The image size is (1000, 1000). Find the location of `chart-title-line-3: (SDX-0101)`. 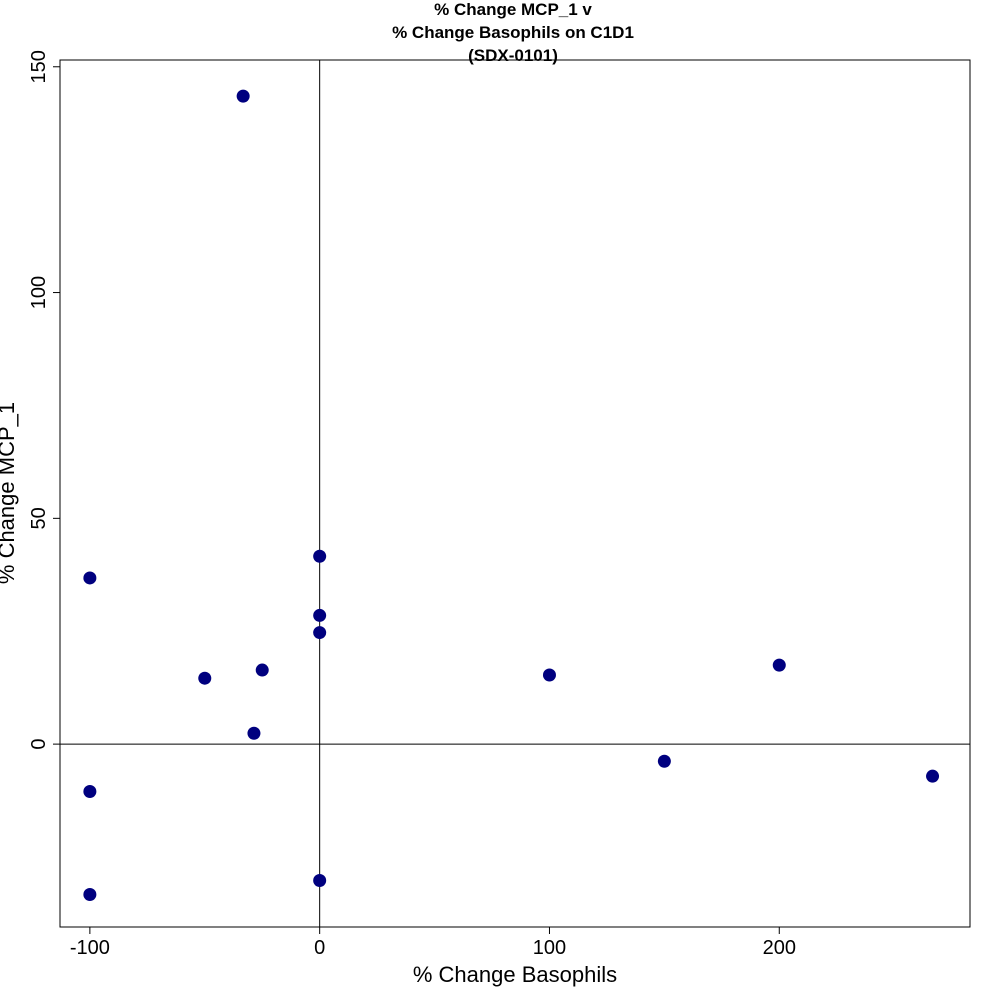

chart-title-line-3: (SDX-0101) is located at coordinates (513, 55).